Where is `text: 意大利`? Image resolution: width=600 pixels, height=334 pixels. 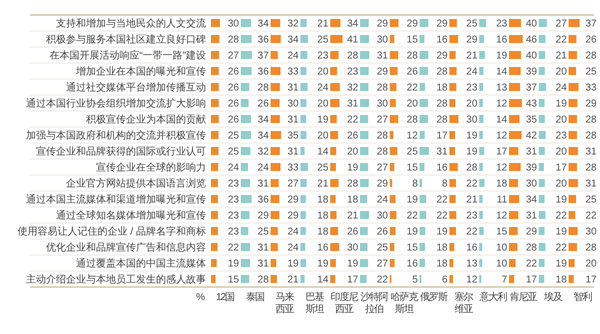
text: 意大利 is located at coordinates (493, 297).